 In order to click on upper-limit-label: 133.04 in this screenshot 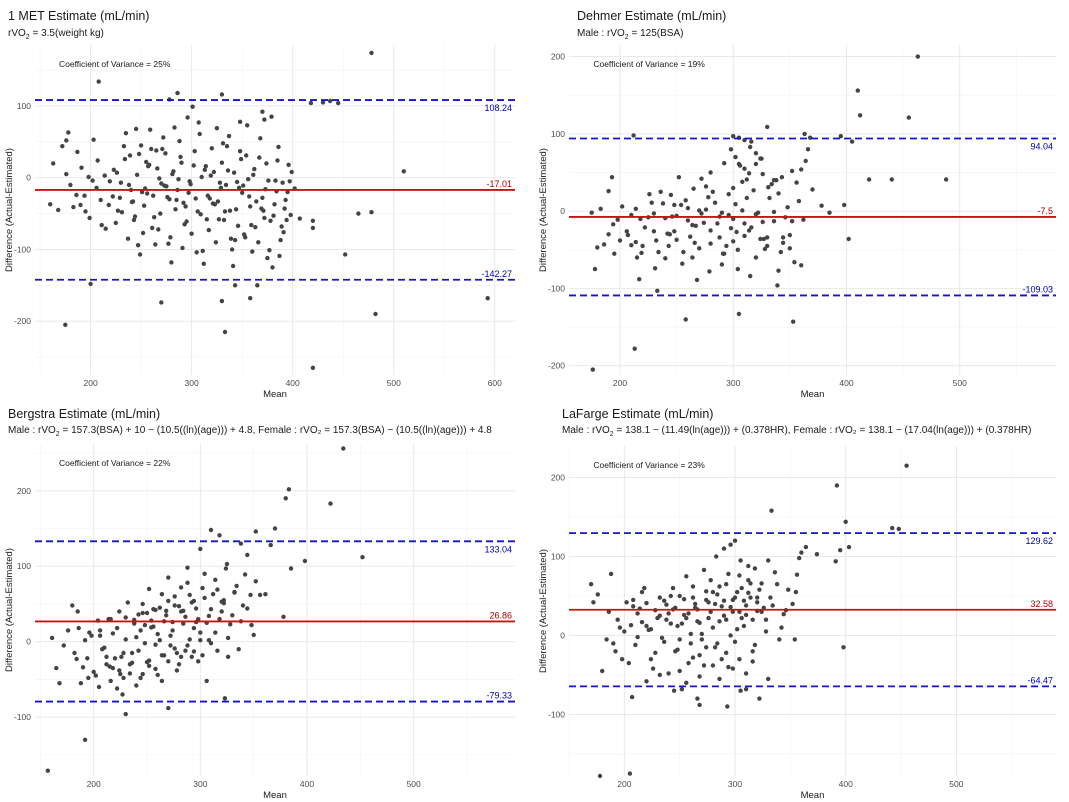, I will do `click(498, 549)`.